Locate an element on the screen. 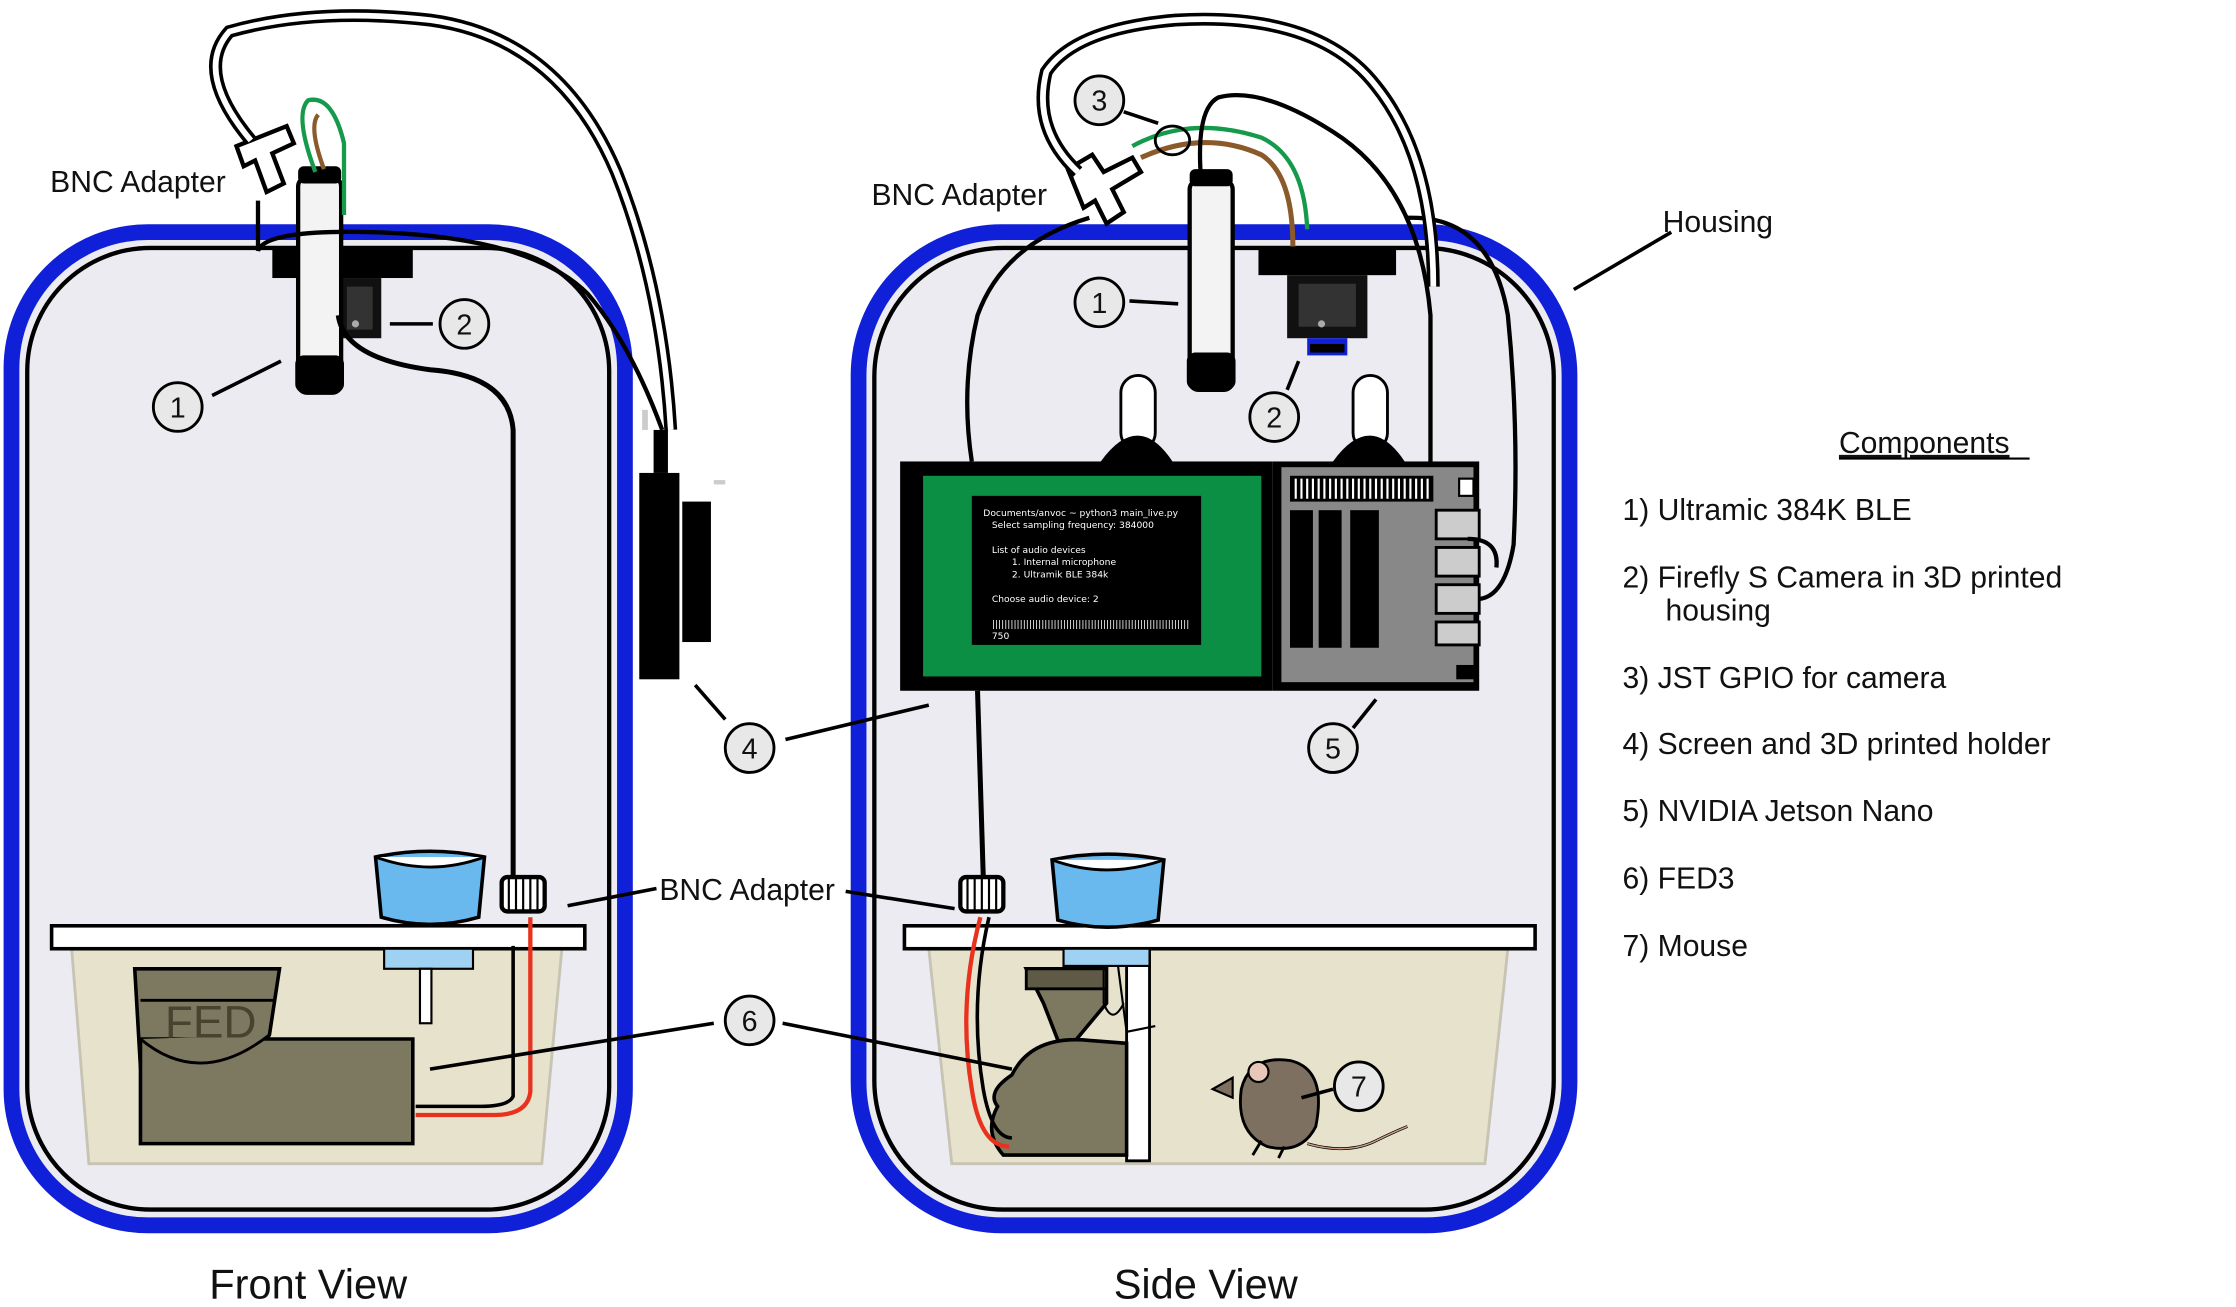 The image size is (2236, 1307). terminal-line: 750 is located at coordinates (1001, 636).